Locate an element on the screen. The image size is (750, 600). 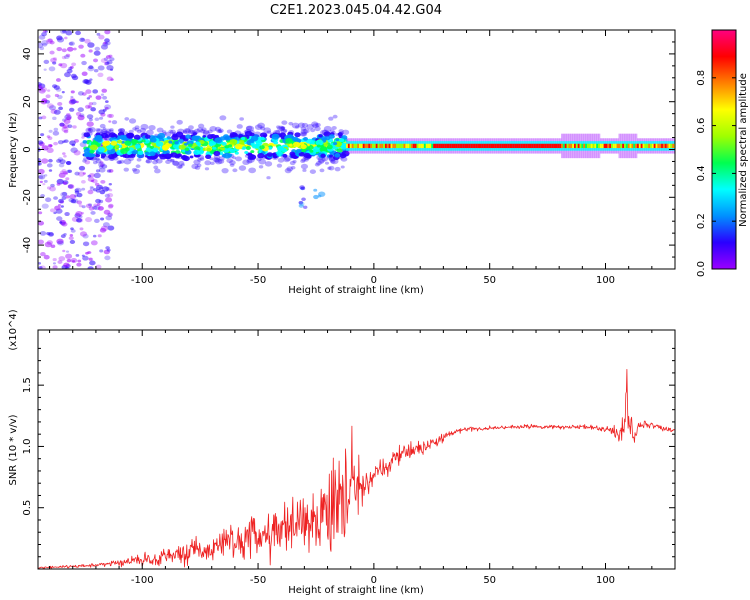
x-tick-label: 0 is located at coordinates (374, 280).